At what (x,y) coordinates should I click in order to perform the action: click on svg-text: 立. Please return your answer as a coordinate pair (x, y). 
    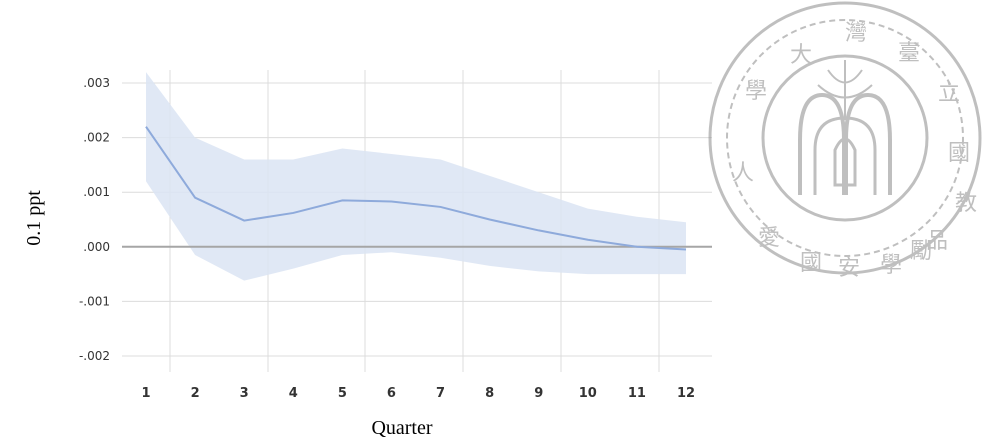
    Looking at the image, I should click on (949, 93).